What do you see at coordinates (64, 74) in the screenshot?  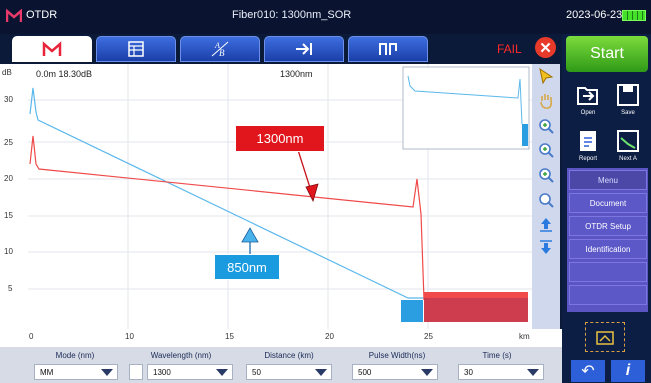 I see `cursor-info: 0.0m 18.30dB` at bounding box center [64, 74].